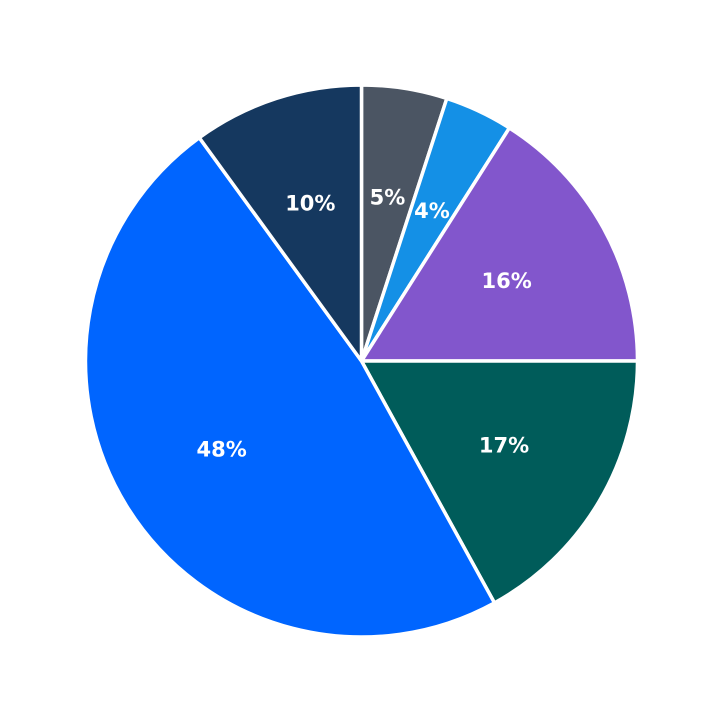 The height and width of the screenshot is (723, 723). What do you see at coordinates (506, 281) in the screenshot?
I see `pie-slice-label-2: 16%` at bounding box center [506, 281].